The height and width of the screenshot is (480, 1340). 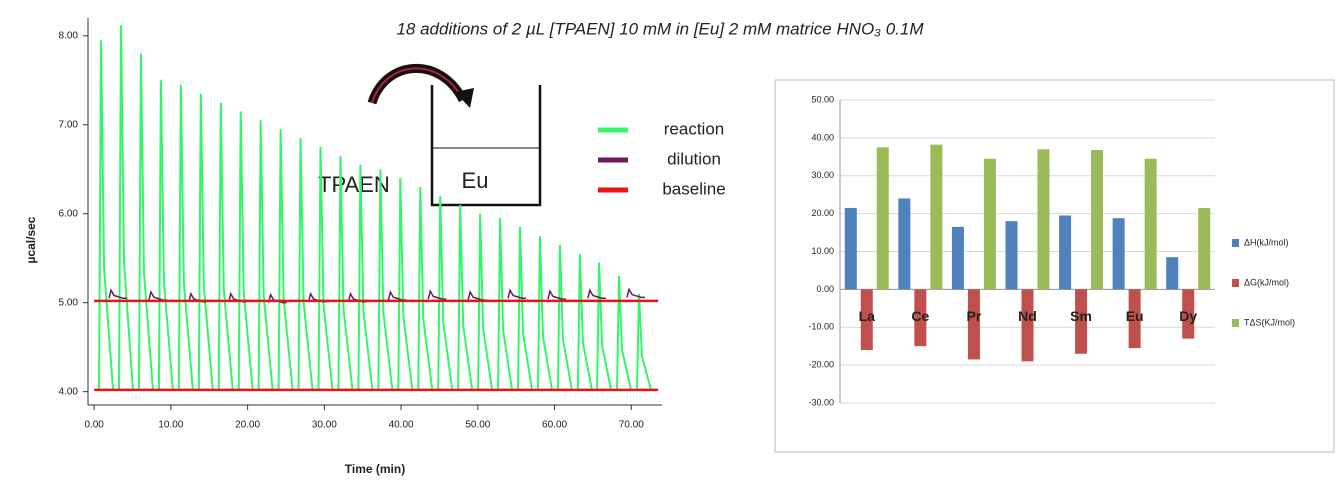 I want to click on x-tick-label: Sm, so click(x=1081, y=316).